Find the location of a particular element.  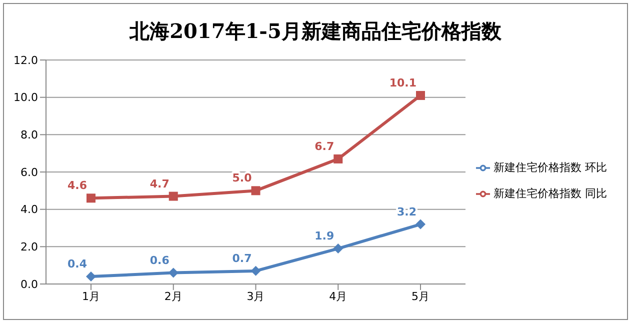

data-label: 4.6 is located at coordinates (78, 185).